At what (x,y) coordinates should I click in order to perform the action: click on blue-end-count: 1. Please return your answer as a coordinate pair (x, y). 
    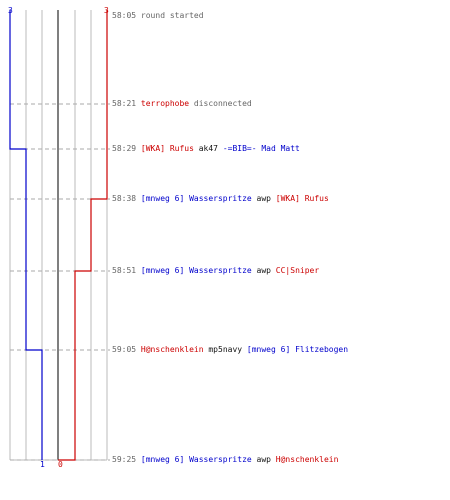
    Looking at the image, I should click on (42, 464).